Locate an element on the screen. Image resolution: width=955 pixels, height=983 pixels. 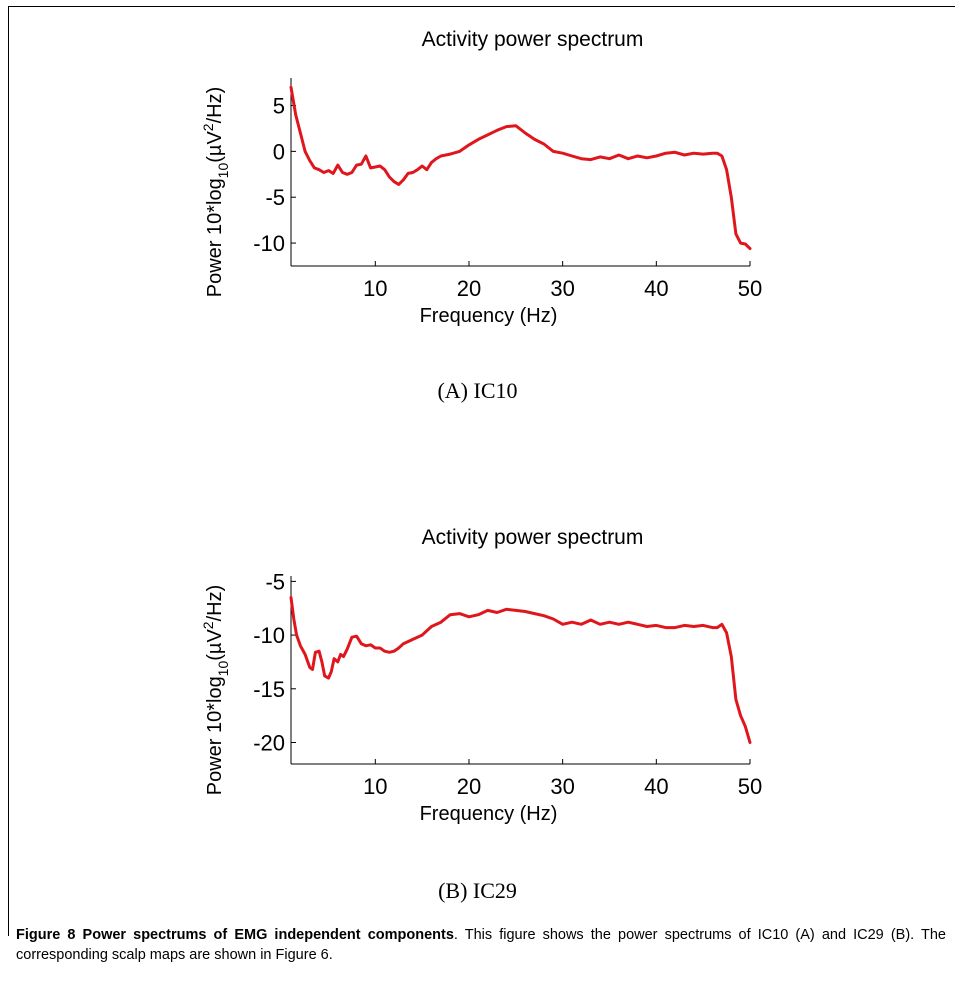
chart-b-x-tick-label-1: 20 is located at coordinates (469, 786).